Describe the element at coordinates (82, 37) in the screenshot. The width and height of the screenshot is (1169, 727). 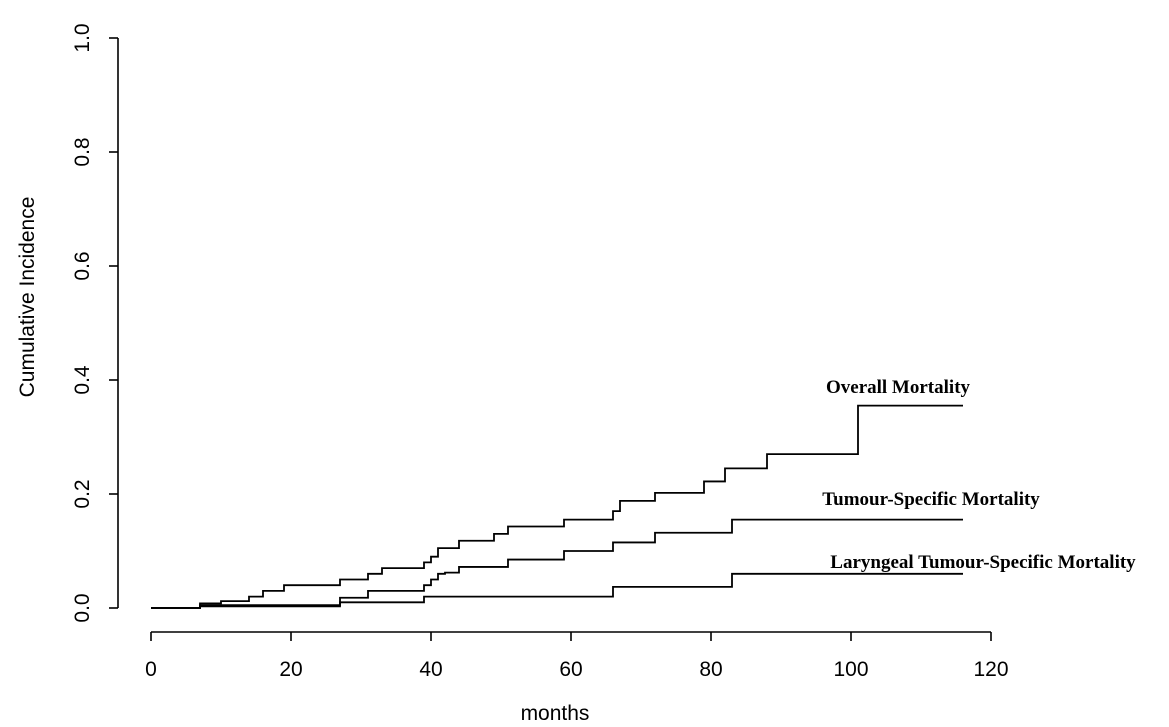
I see `y-tick-label-1.0: 1.0` at that location.